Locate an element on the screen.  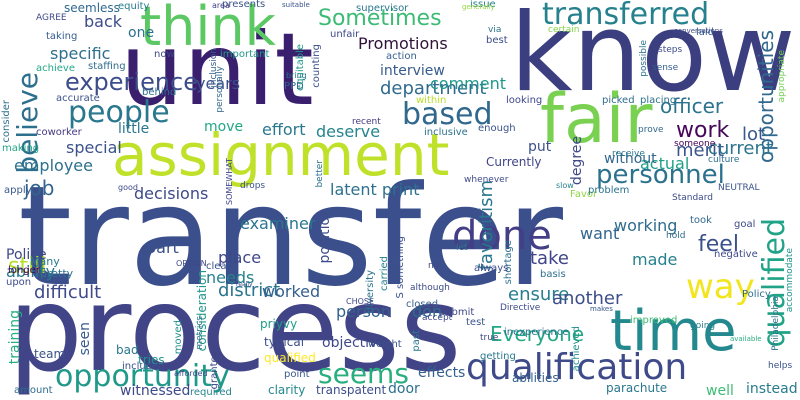
word: move is located at coordinates (224, 127).